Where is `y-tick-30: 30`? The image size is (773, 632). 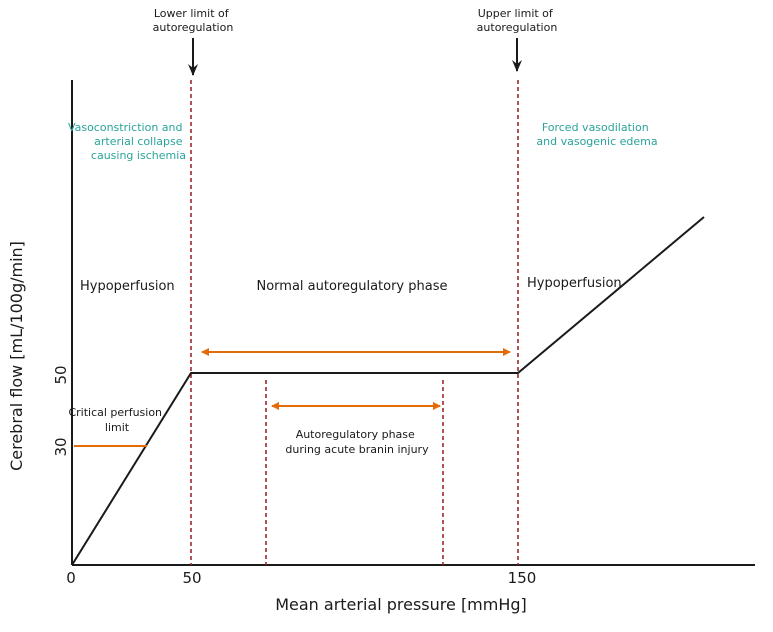 y-tick-30: 30 is located at coordinates (61, 446).